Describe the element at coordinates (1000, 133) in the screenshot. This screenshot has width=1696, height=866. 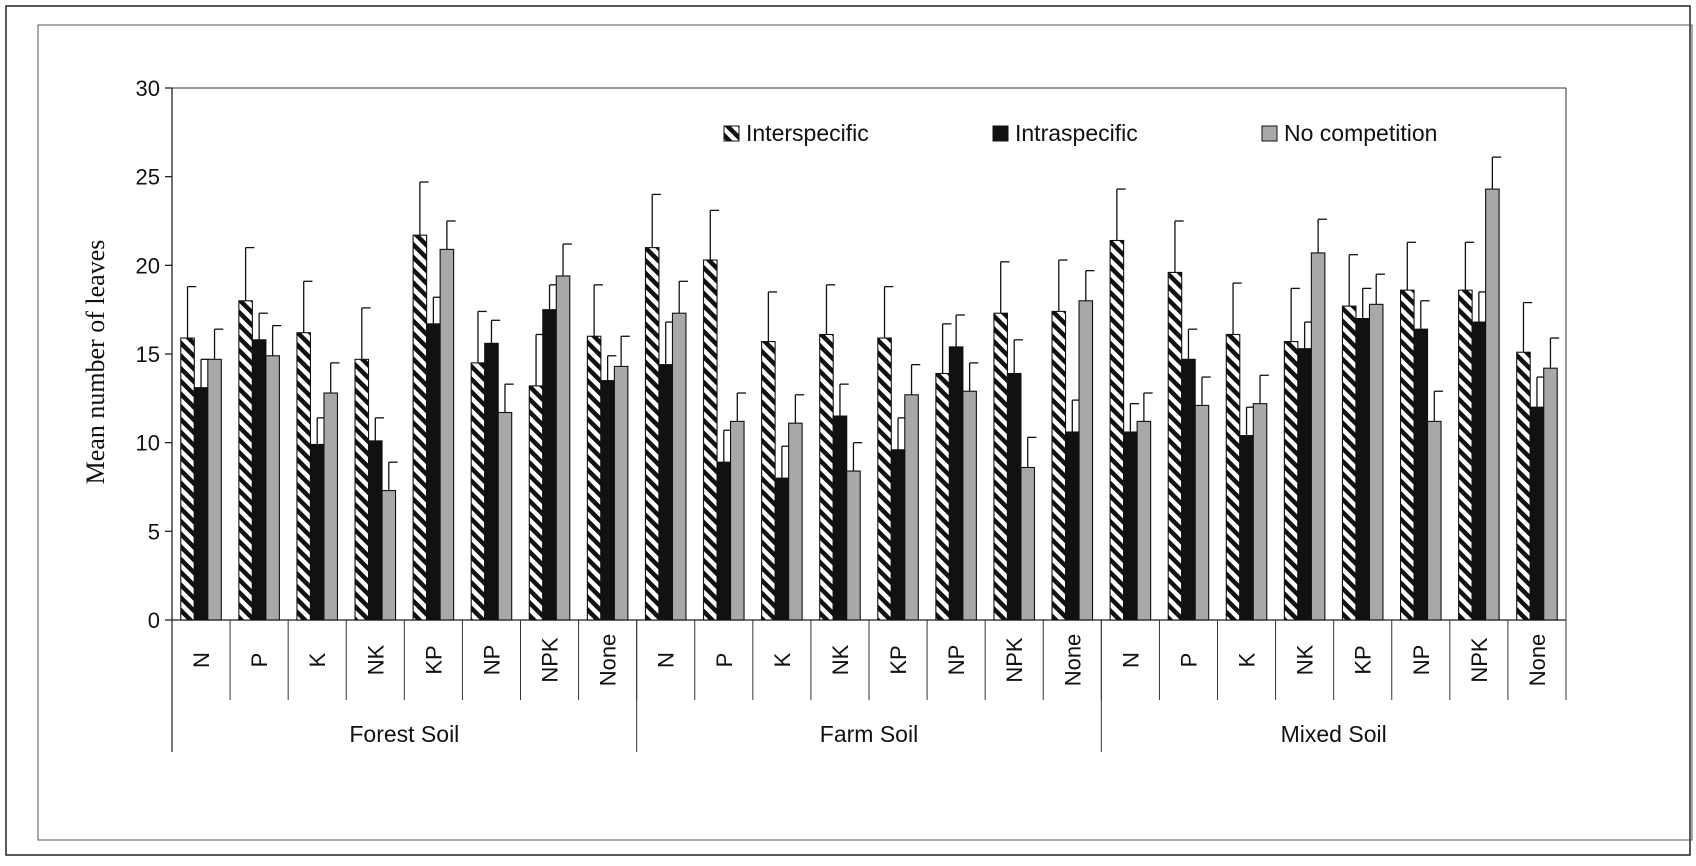
I see `legend-swatch-intraspecific` at that location.